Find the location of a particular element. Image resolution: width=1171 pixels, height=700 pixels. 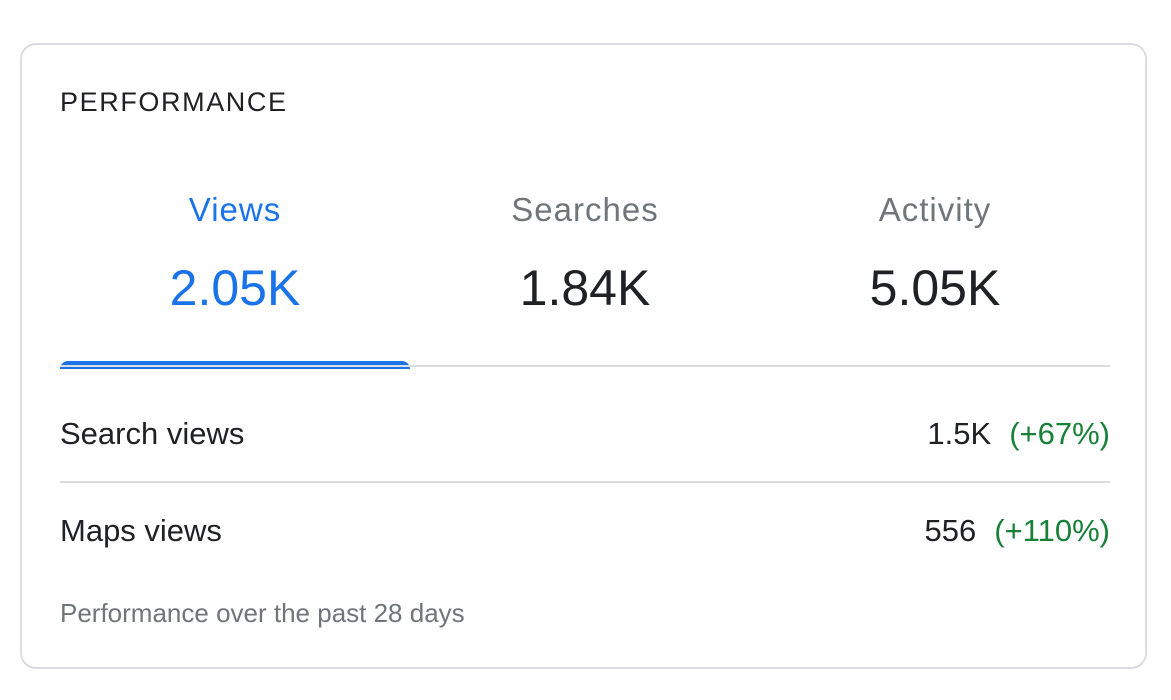

row-label: Search views is located at coordinates (152, 433).